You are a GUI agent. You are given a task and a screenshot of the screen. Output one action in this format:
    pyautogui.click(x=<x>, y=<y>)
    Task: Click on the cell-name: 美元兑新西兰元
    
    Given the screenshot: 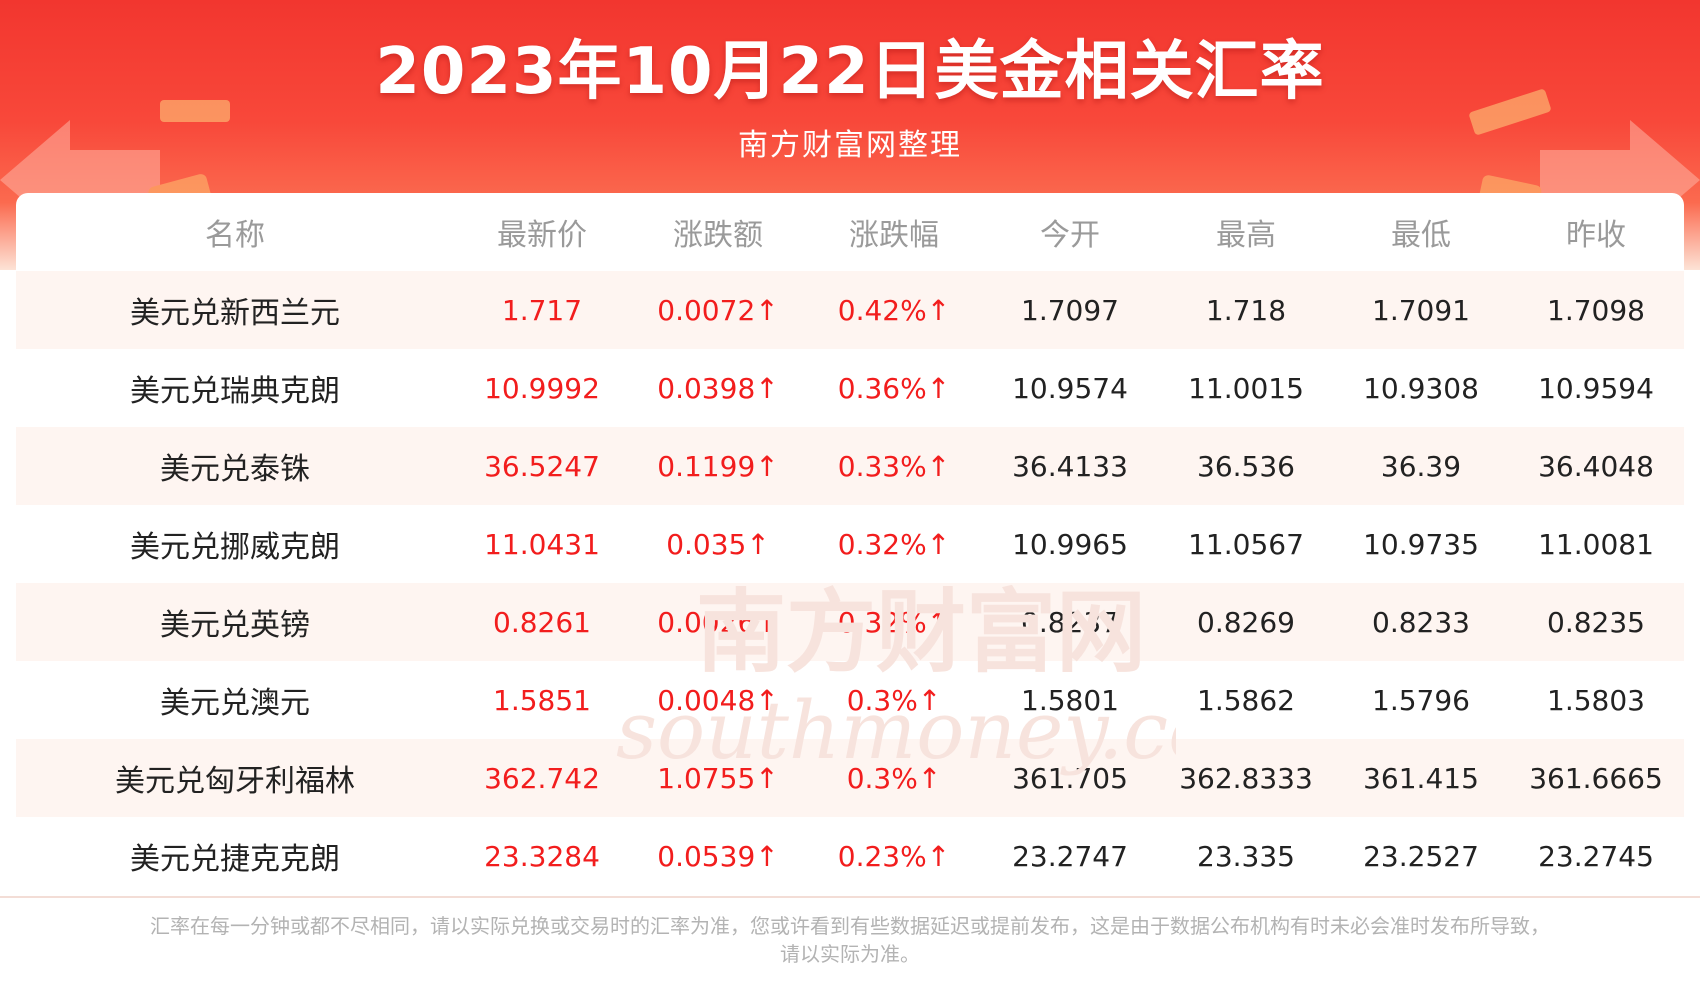 What is the action you would take?
    pyautogui.click(x=235, y=313)
    